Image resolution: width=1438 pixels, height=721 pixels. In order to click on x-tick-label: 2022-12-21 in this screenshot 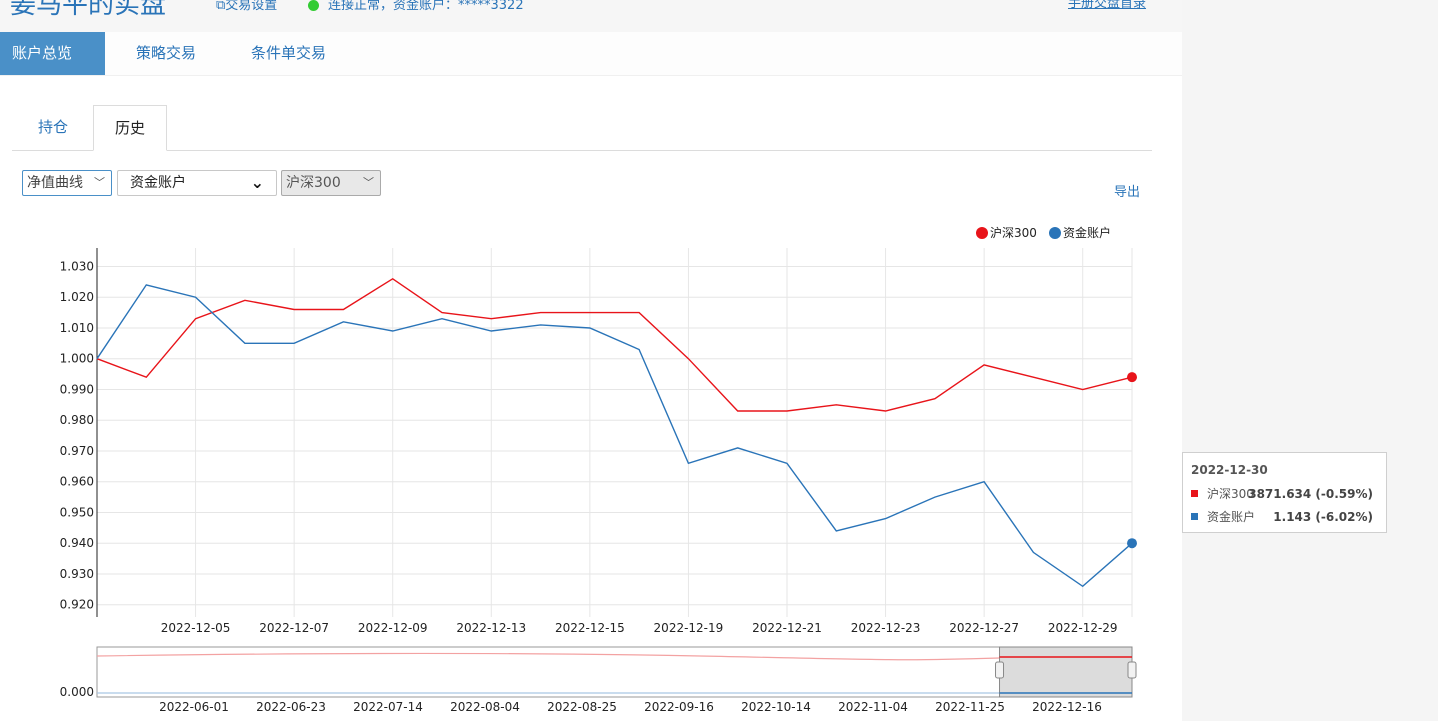, I will do `click(787, 628)`.